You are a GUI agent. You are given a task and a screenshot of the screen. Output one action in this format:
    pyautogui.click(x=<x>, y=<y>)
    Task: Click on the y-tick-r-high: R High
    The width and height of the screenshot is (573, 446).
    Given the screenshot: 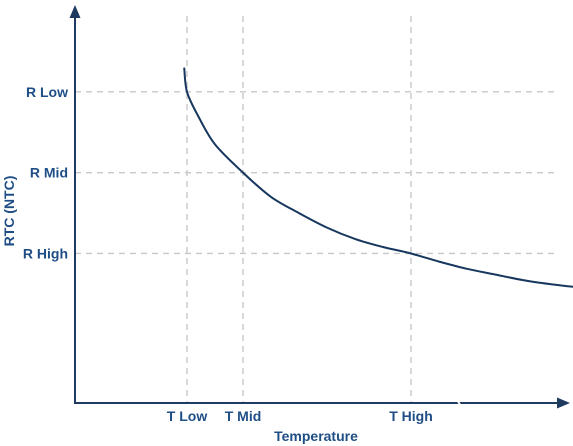 What is the action you would take?
    pyautogui.click(x=45, y=253)
    